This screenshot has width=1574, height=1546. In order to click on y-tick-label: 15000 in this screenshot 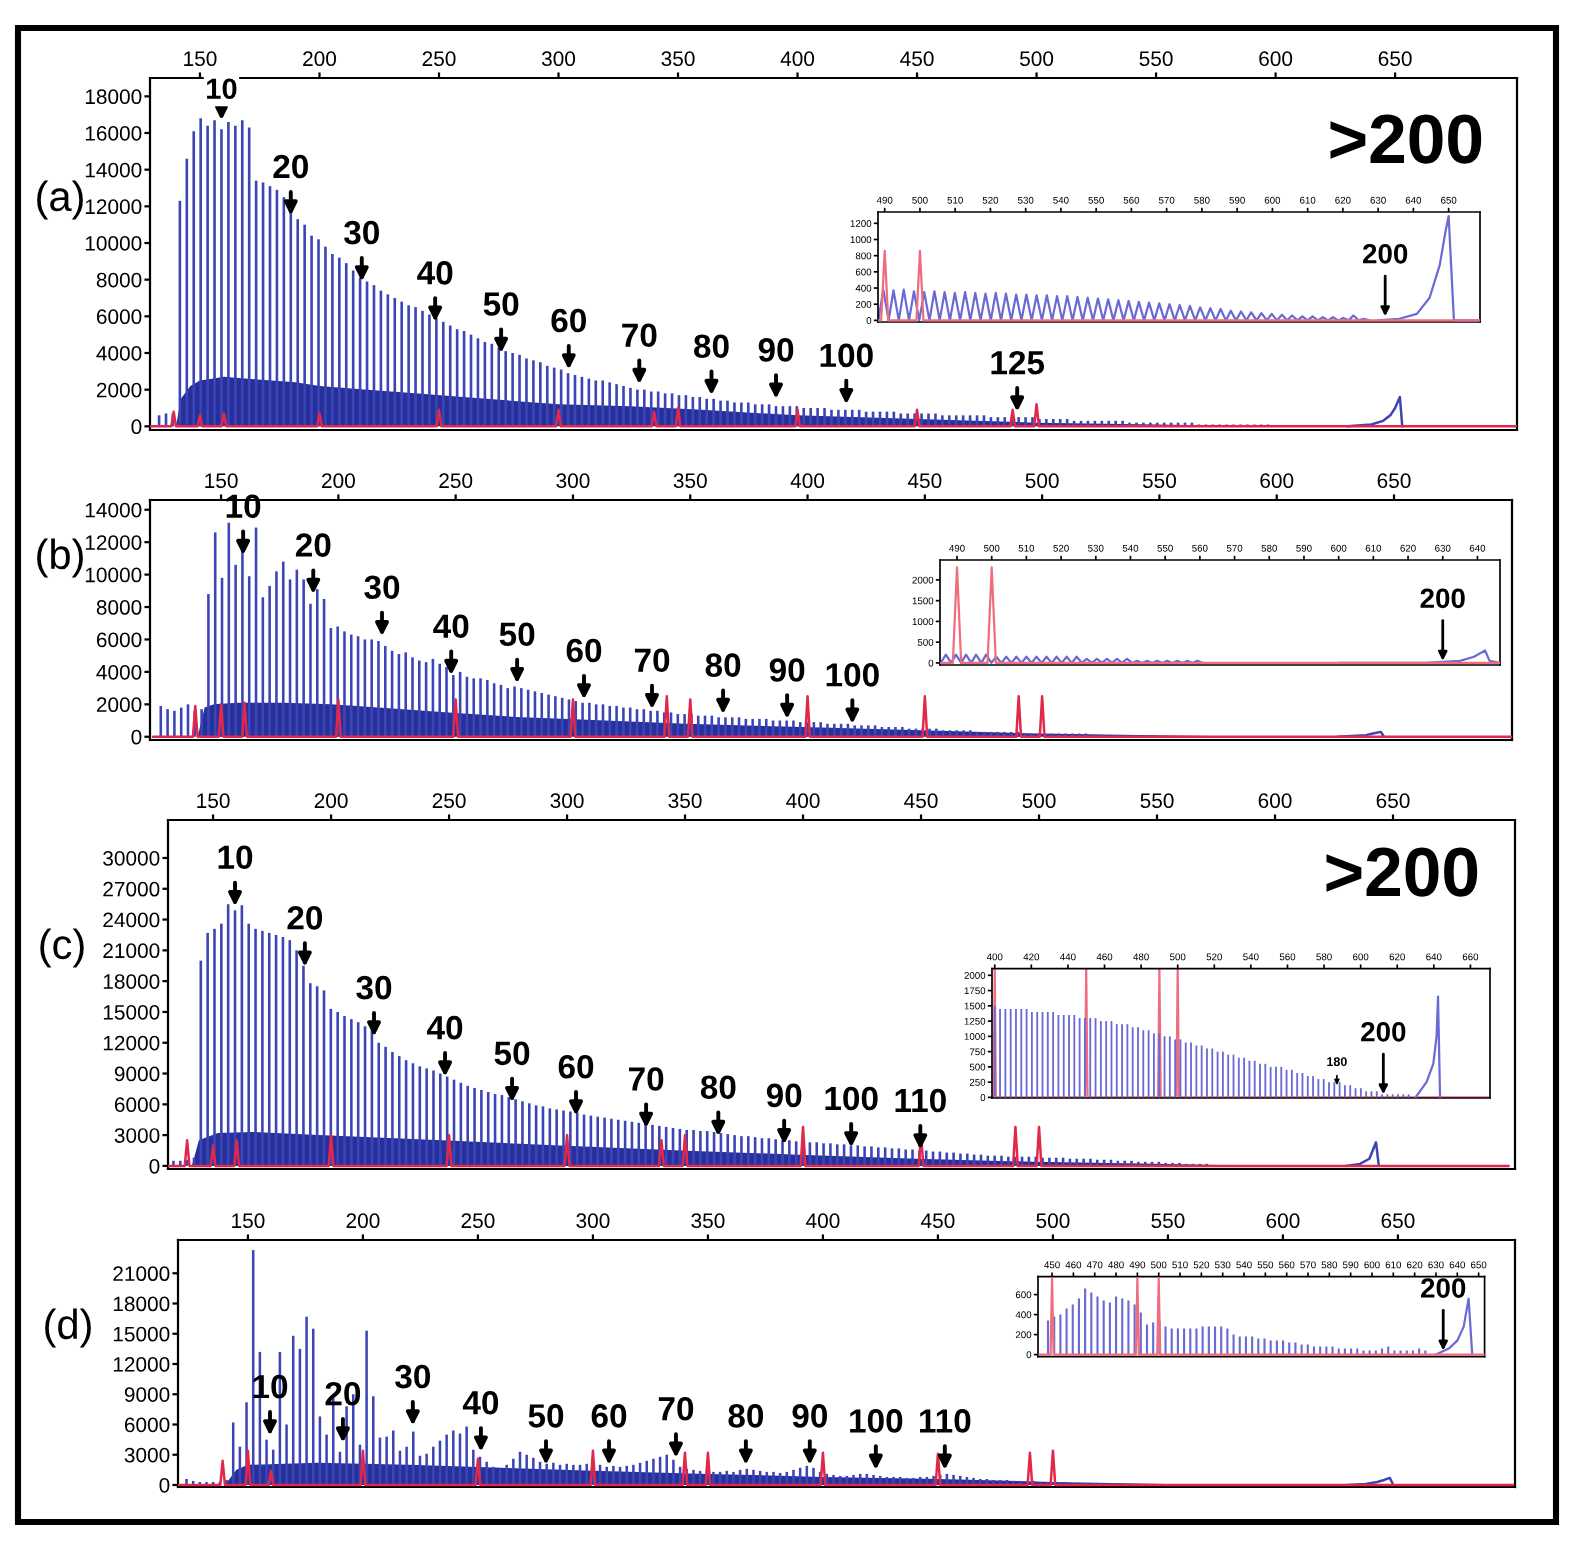, I will do `click(131, 1012)`.